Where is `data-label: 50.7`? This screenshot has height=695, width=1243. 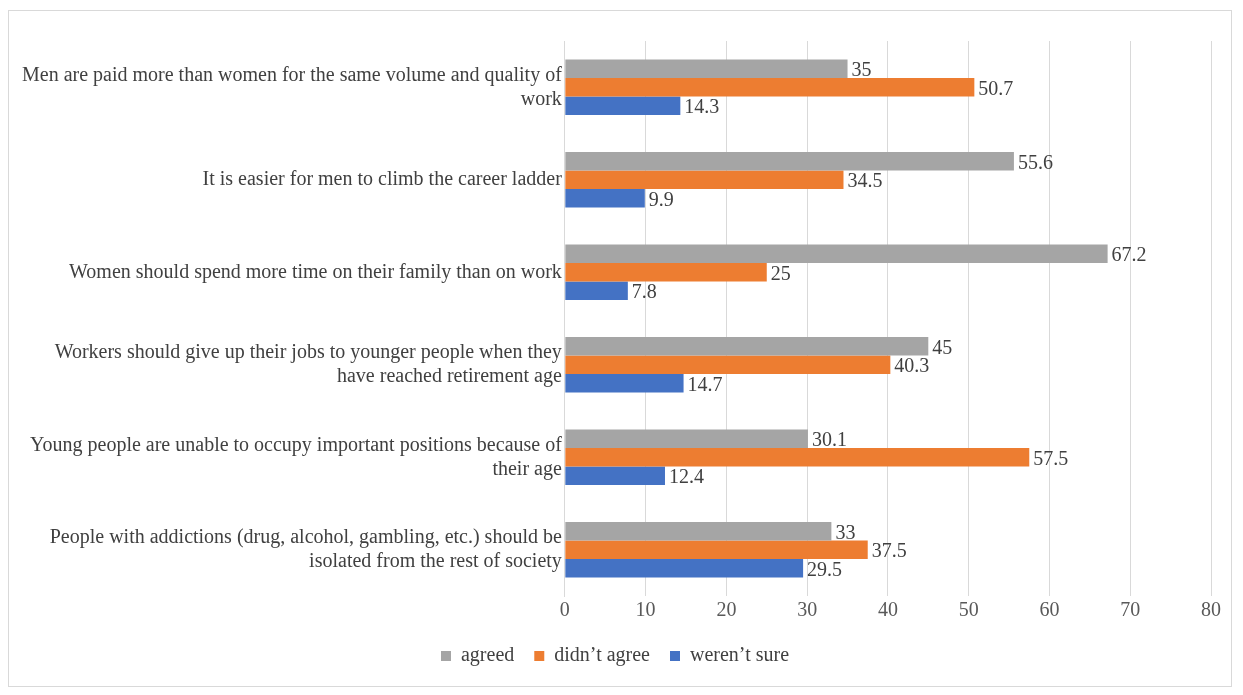 data-label: 50.7 is located at coordinates (996, 87).